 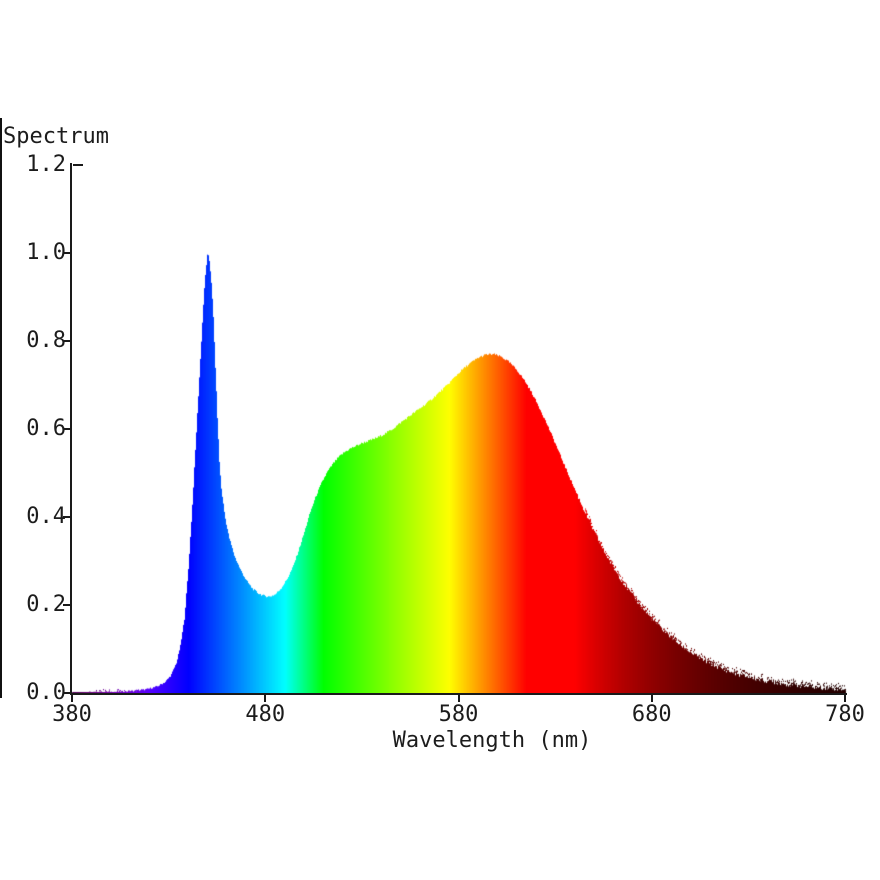 I want to click on y-axis-line, so click(x=71, y=429).